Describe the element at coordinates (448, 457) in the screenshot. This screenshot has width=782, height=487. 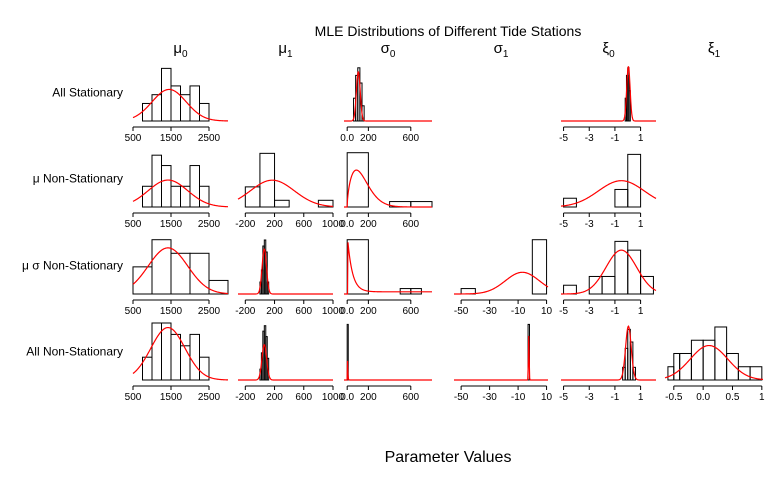
I see `x-axis-label: Parameter Values` at that location.